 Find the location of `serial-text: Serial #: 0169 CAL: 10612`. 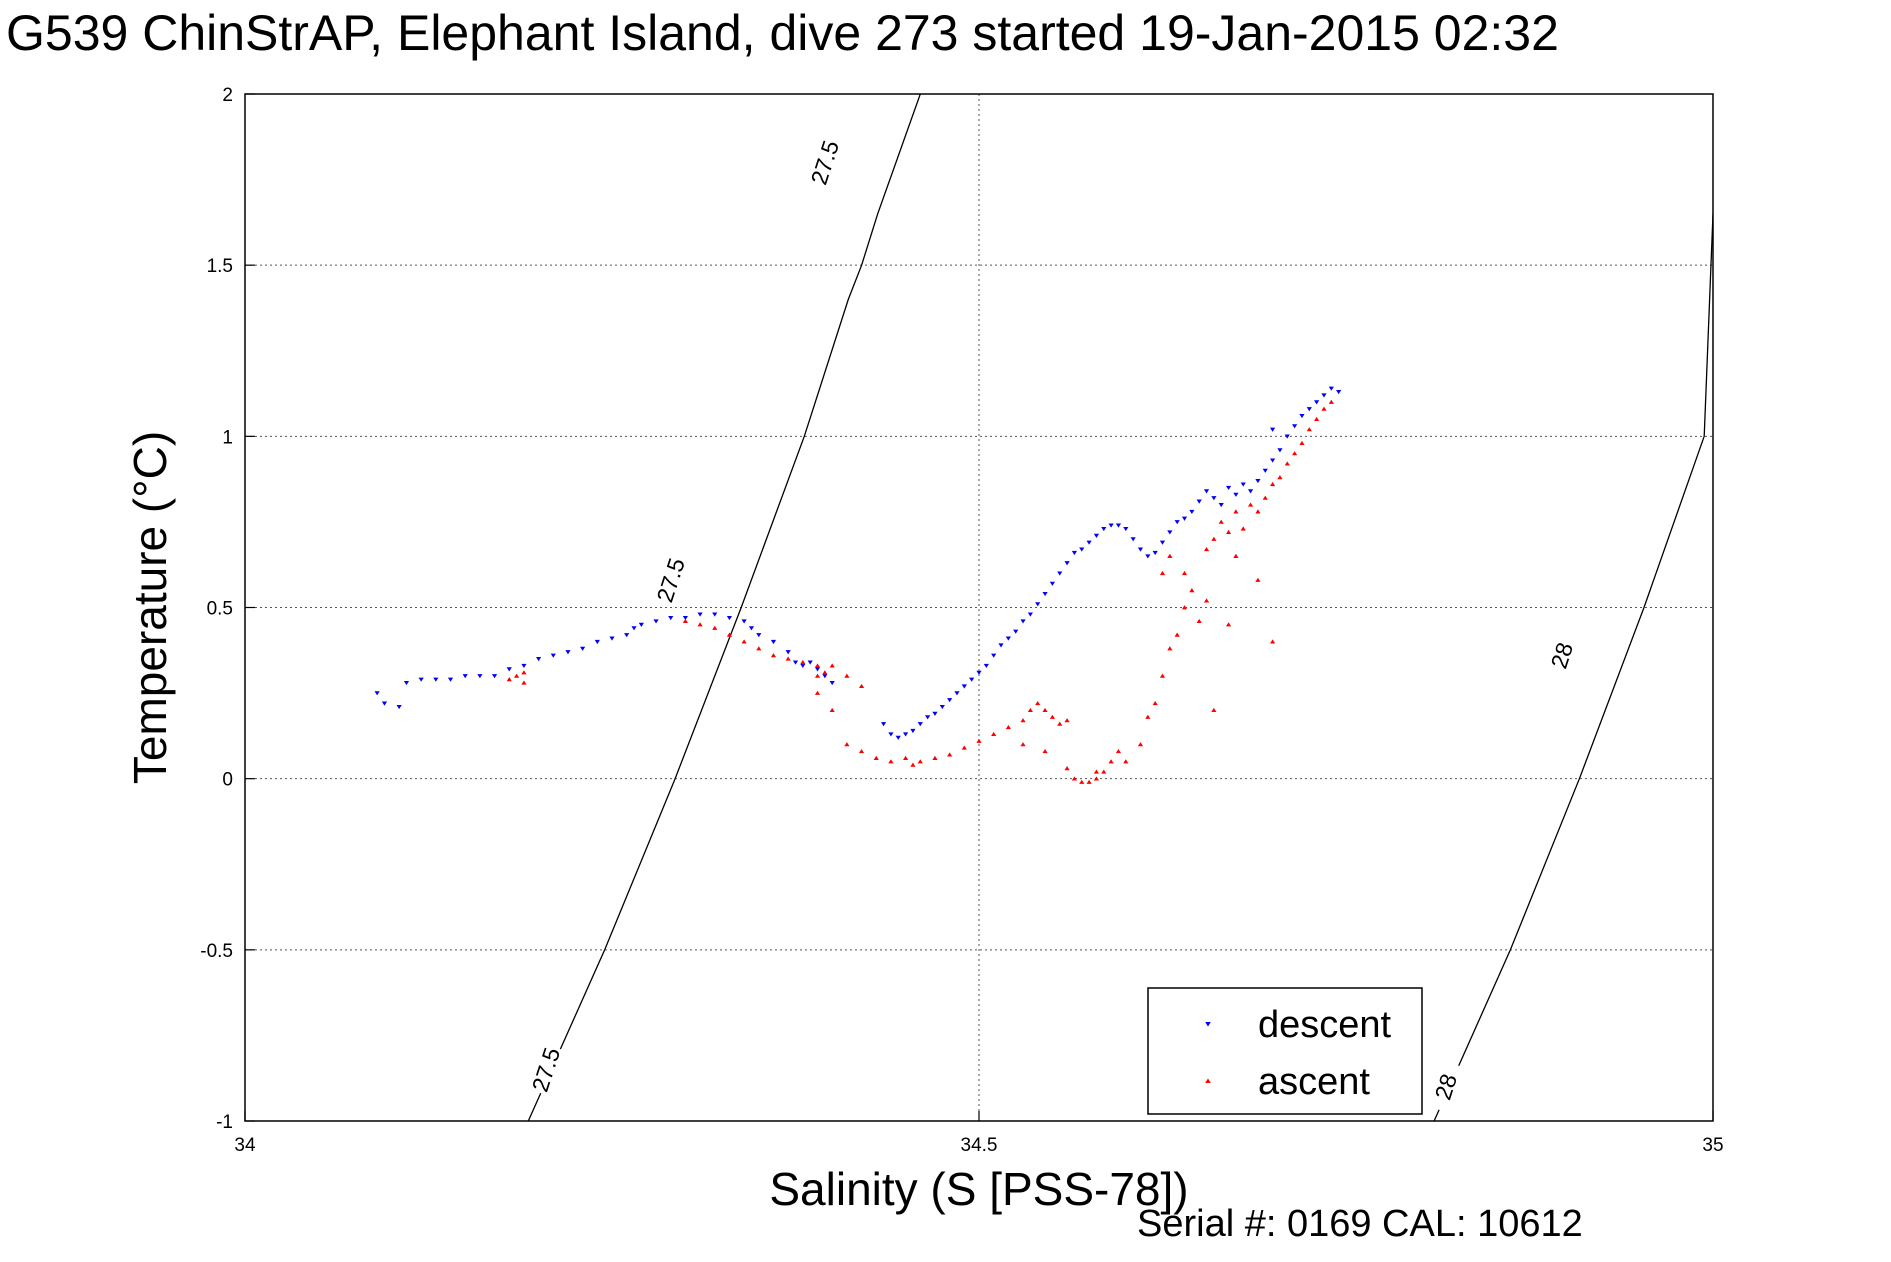

serial-text: Serial #: 0169 CAL: 10612 is located at coordinates (1360, 1224).